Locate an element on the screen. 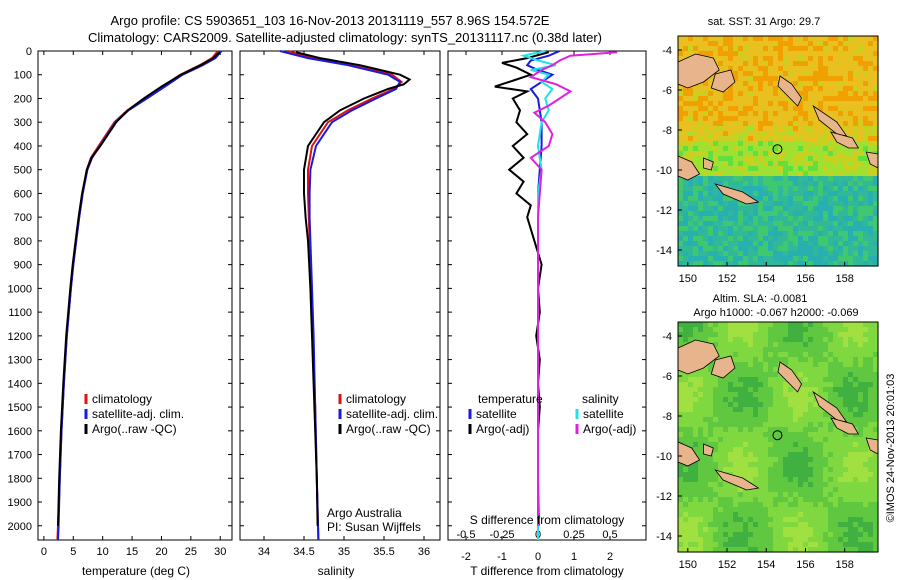  map-xtick-label: 150 is located at coordinates (688, 279).